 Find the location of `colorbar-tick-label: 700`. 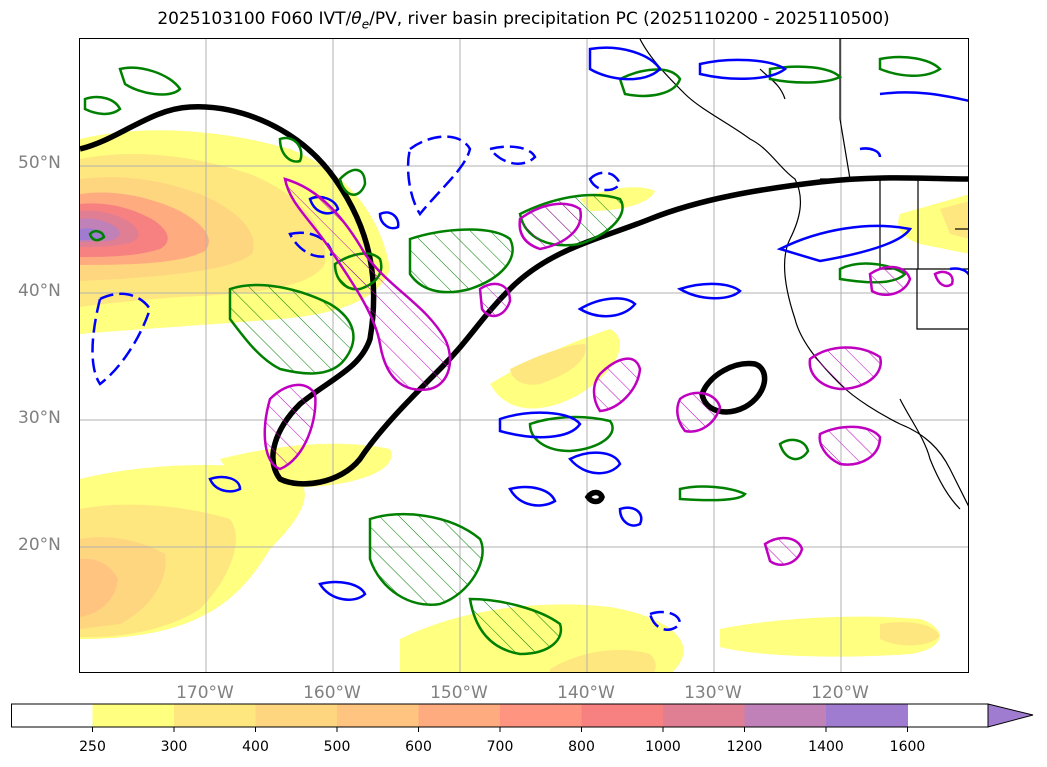

colorbar-tick-label: 700 is located at coordinates (500, 747).